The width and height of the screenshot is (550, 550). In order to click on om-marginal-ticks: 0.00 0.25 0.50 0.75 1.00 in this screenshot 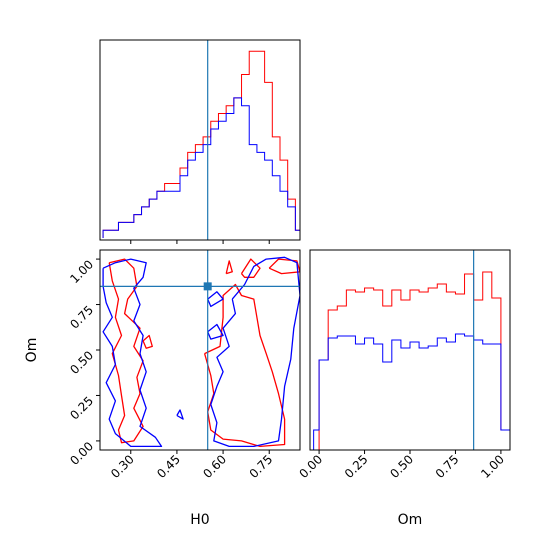, I will do `click(401, 465)`.